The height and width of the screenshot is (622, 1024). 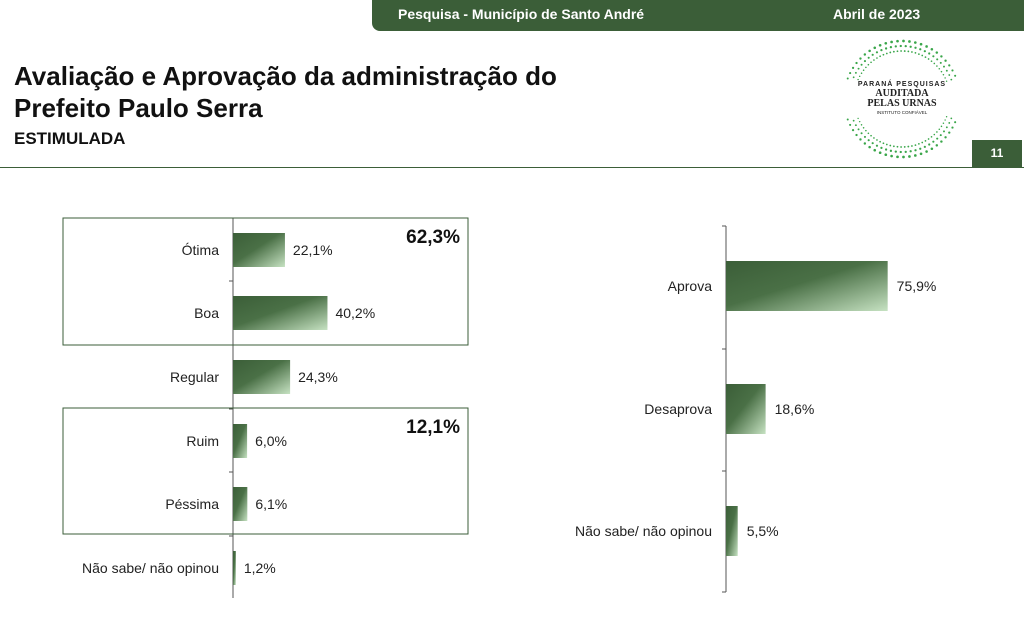 I want to click on category-label-otima: Ótima, so click(x=201, y=250).